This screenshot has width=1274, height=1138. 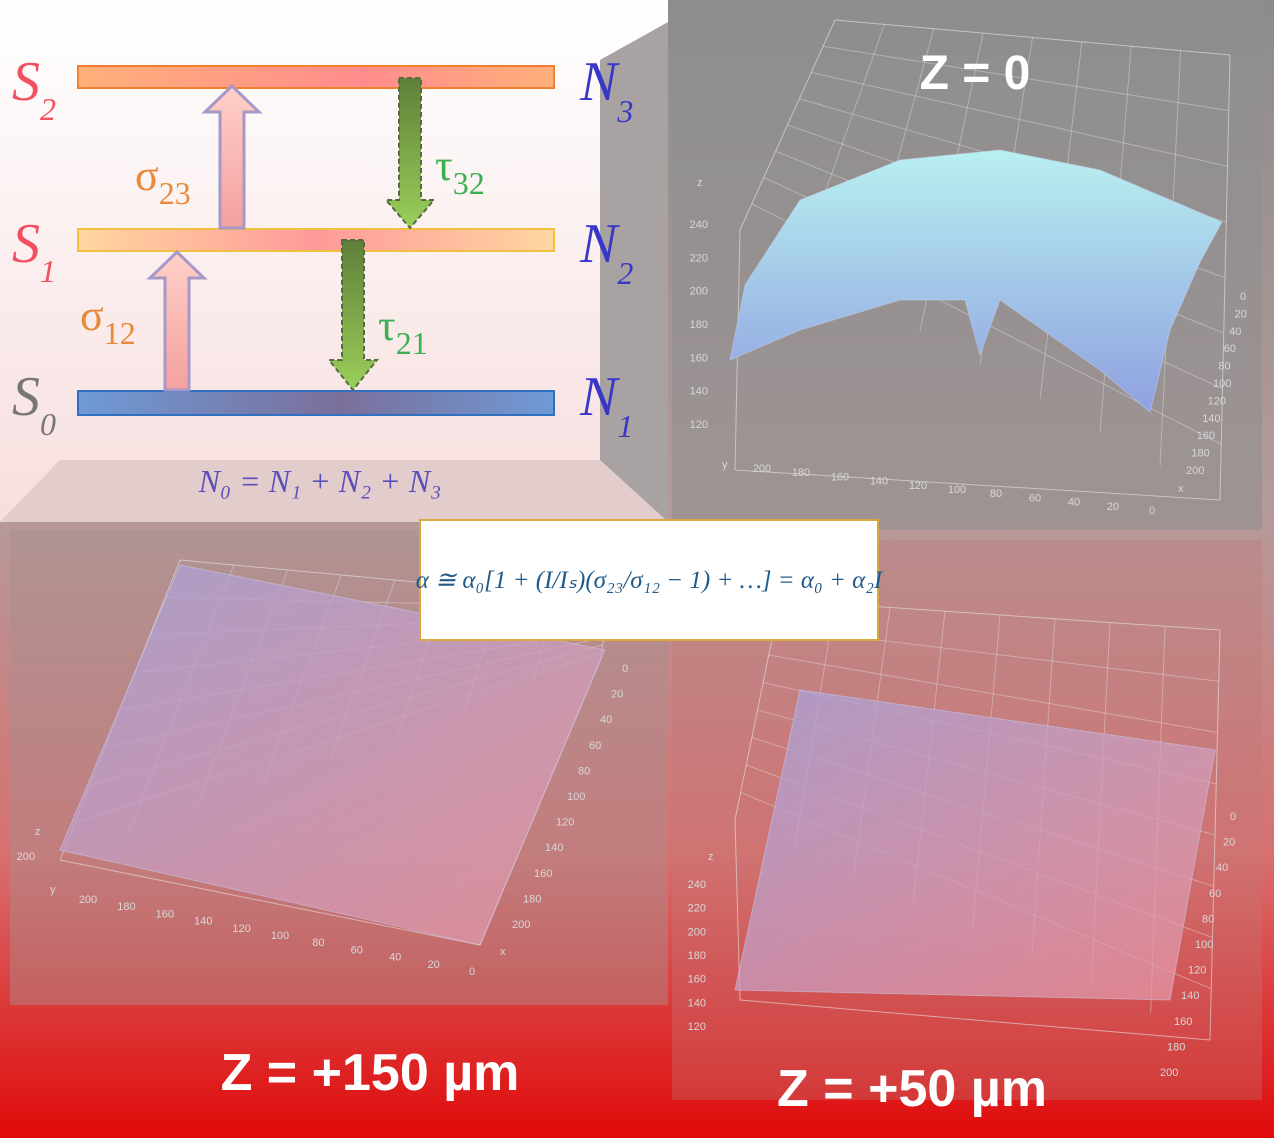 What do you see at coordinates (469, 183) in the screenshot?
I see `sub: 32` at bounding box center [469, 183].